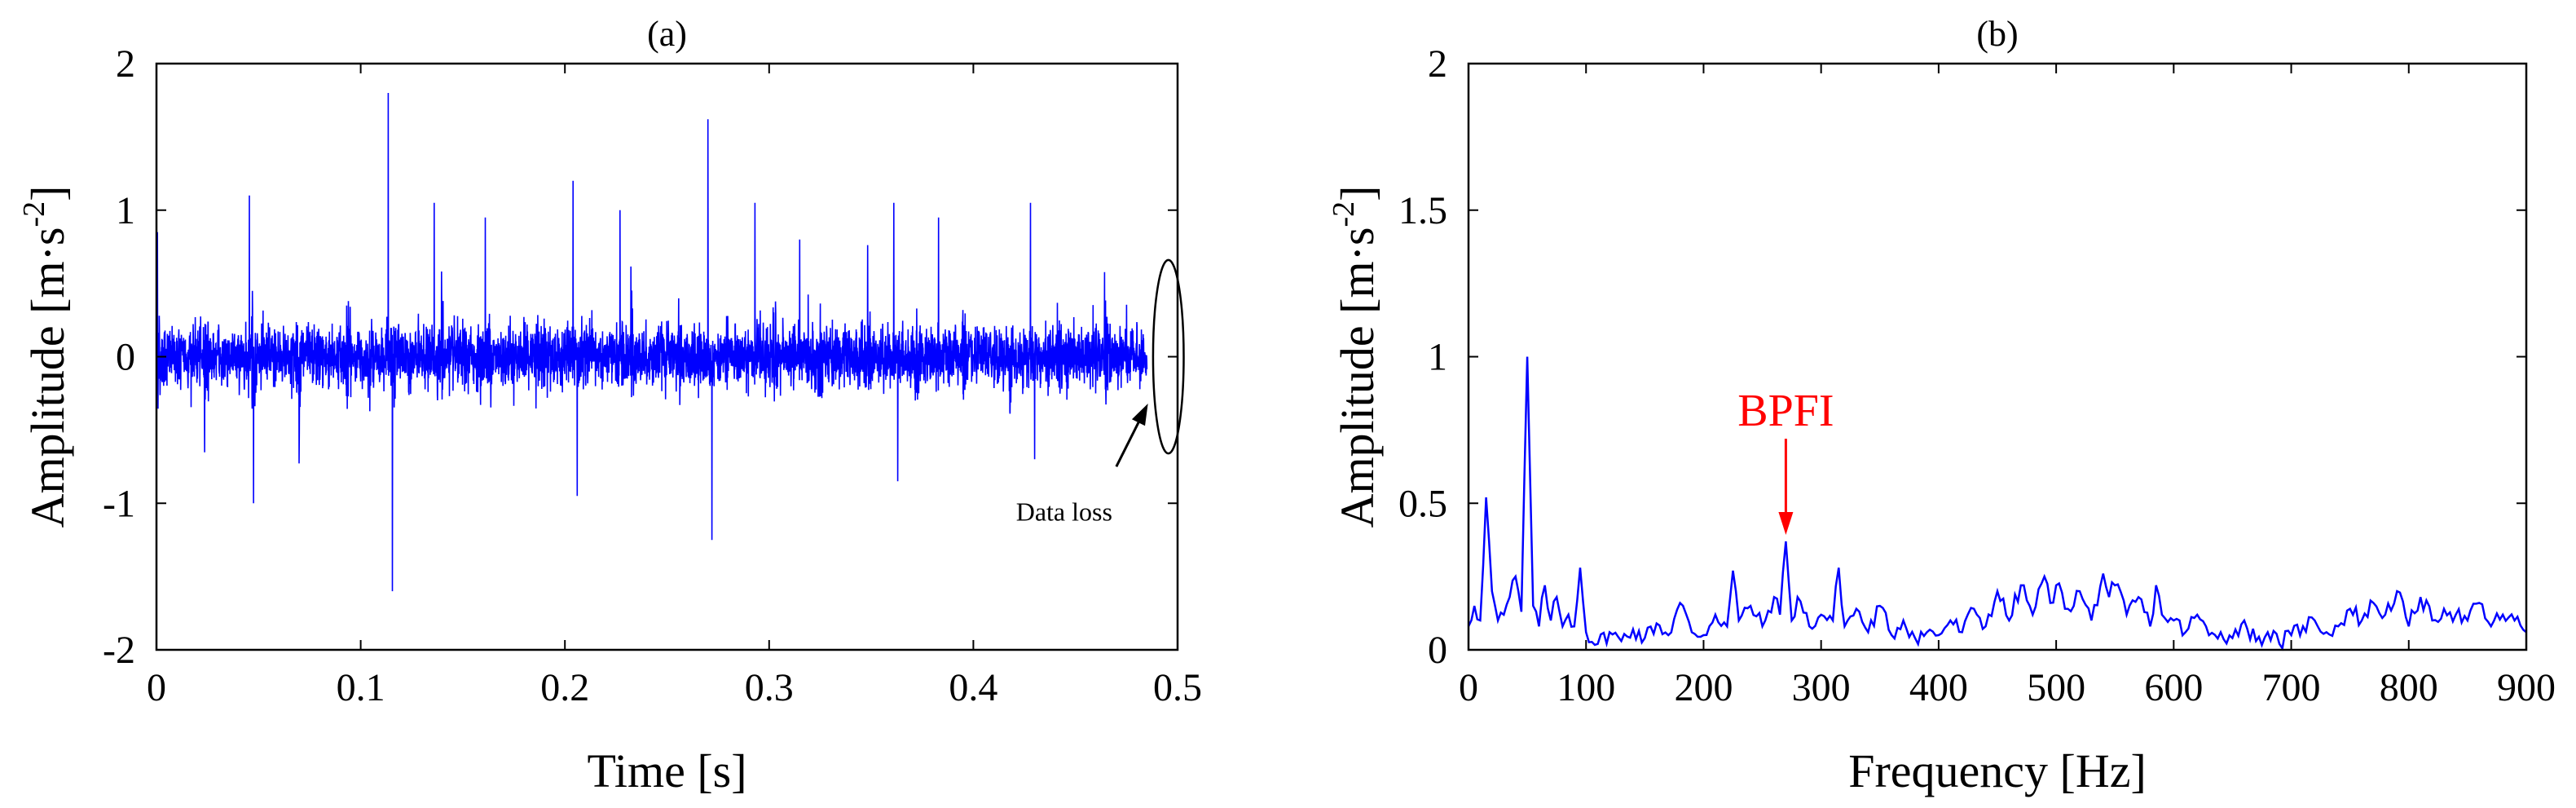  What do you see at coordinates (156, 688) in the screenshot?
I see `panel-a-xtick-label: 0` at bounding box center [156, 688].